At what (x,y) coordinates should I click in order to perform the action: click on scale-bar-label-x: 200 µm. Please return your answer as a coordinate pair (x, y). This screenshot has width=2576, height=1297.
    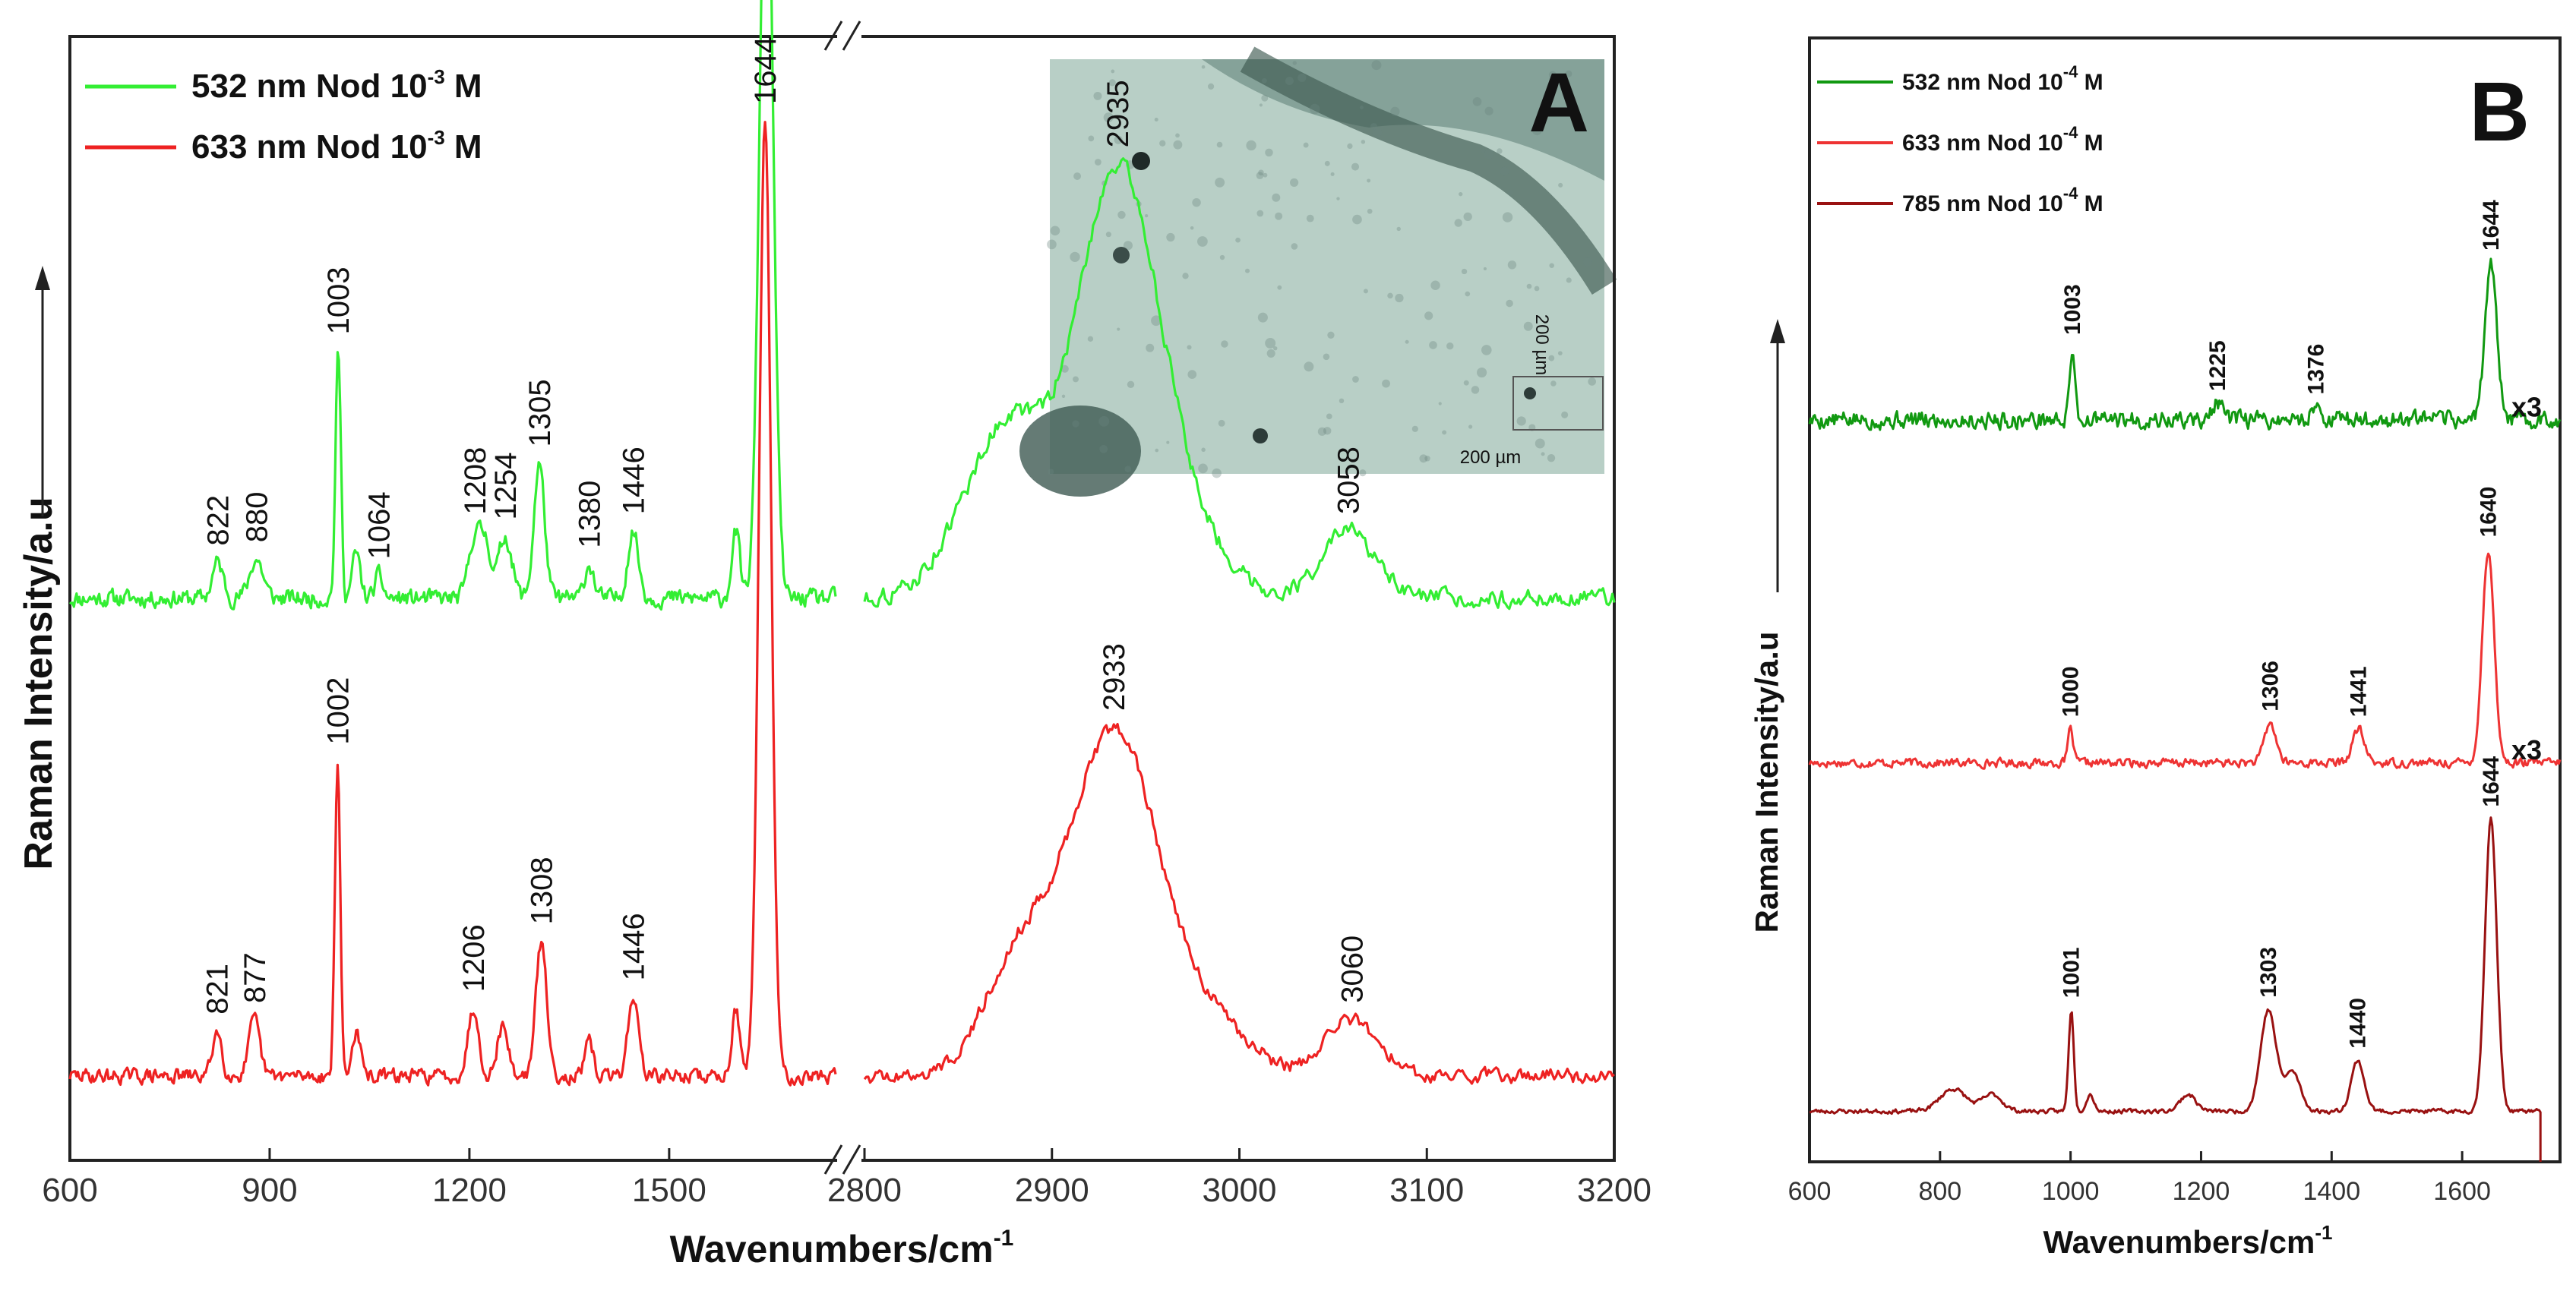
    Looking at the image, I should click on (1491, 458).